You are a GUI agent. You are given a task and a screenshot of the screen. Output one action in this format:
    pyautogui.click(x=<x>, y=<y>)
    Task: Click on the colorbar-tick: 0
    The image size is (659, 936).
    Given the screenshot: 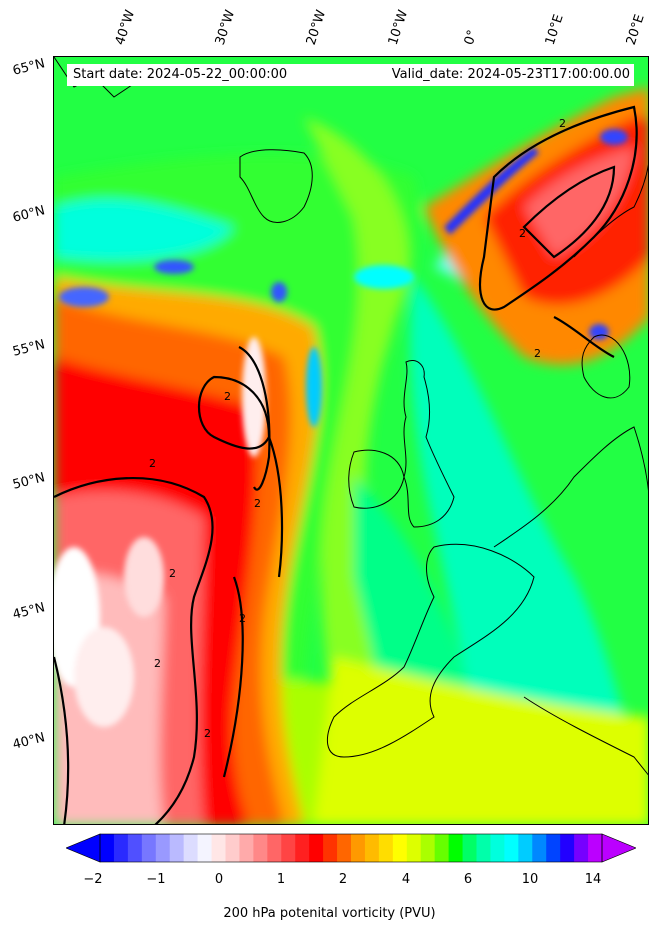 What is the action you would take?
    pyautogui.click(x=219, y=879)
    